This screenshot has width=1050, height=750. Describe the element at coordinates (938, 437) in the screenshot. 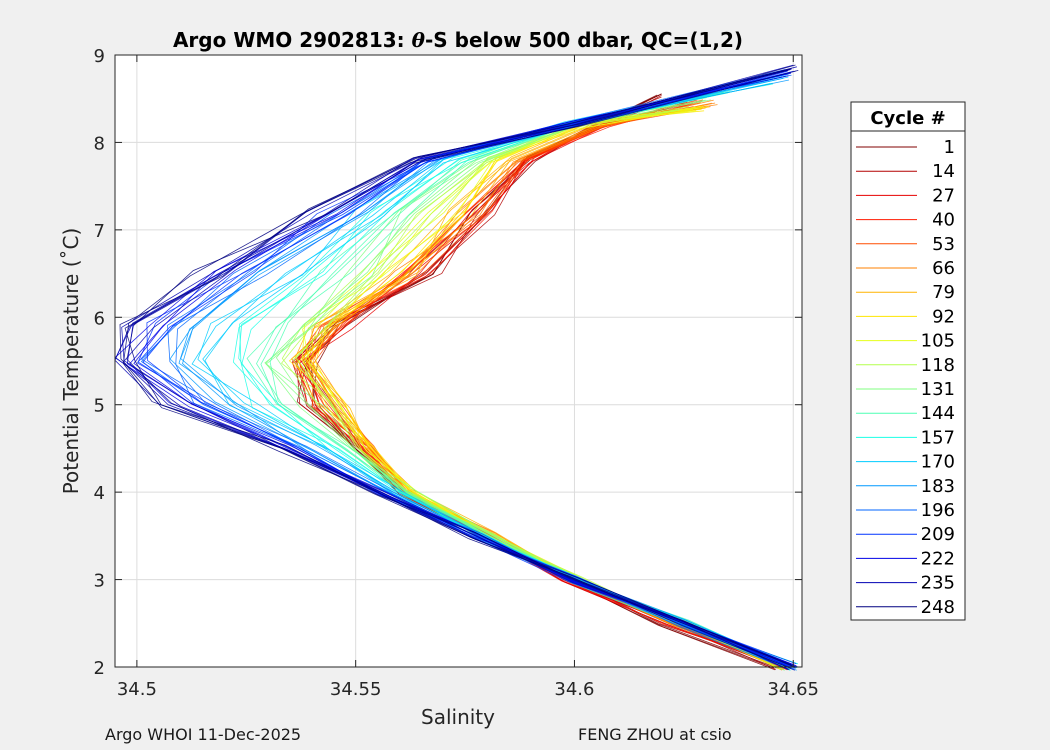

I see `legend-label: 157` at that location.